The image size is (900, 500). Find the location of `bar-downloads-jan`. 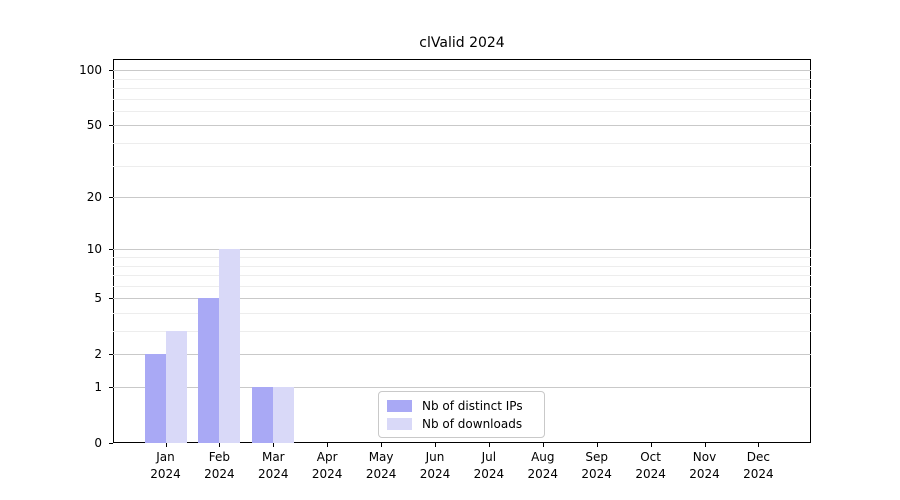

bar-downloads-jan is located at coordinates (176, 387).